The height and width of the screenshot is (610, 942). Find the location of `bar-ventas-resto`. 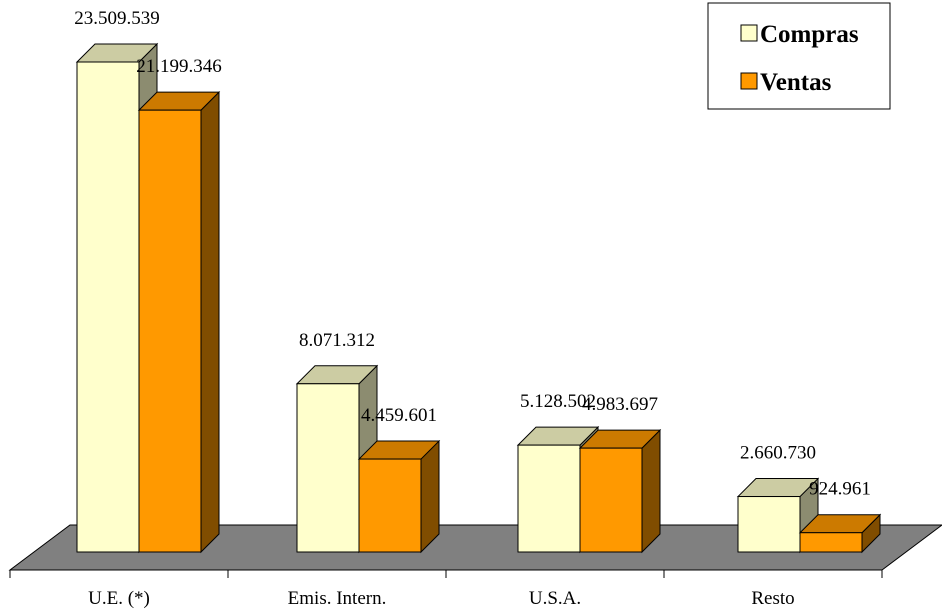

bar-ventas-resto is located at coordinates (840, 533).